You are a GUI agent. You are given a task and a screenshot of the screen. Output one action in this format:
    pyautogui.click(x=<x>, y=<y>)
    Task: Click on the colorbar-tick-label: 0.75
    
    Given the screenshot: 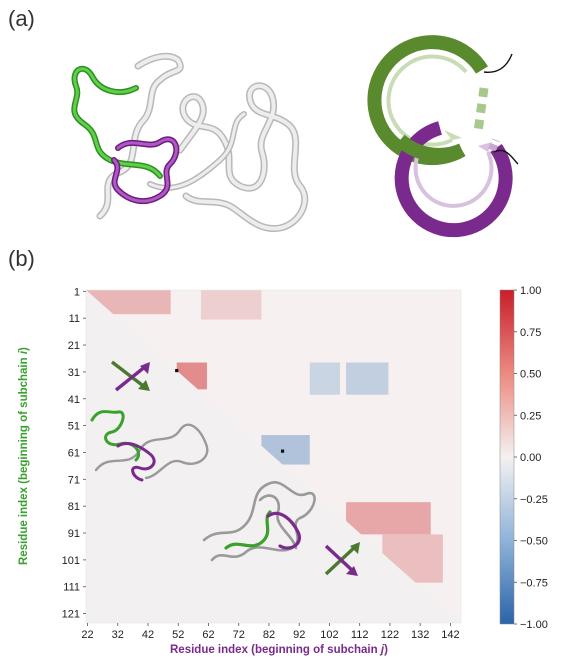 What is the action you would take?
    pyautogui.click(x=530, y=333)
    